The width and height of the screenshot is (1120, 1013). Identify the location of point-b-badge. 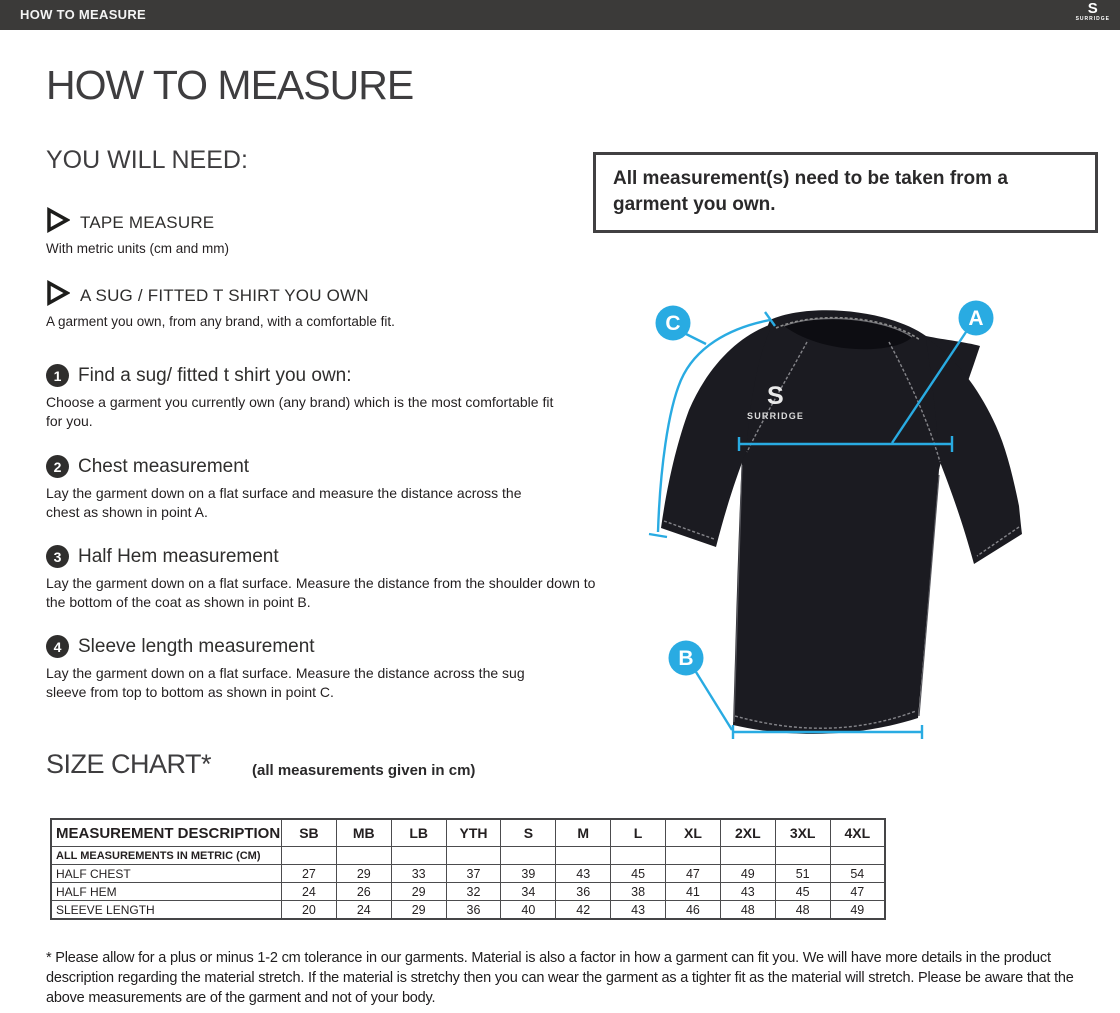
(686, 658).